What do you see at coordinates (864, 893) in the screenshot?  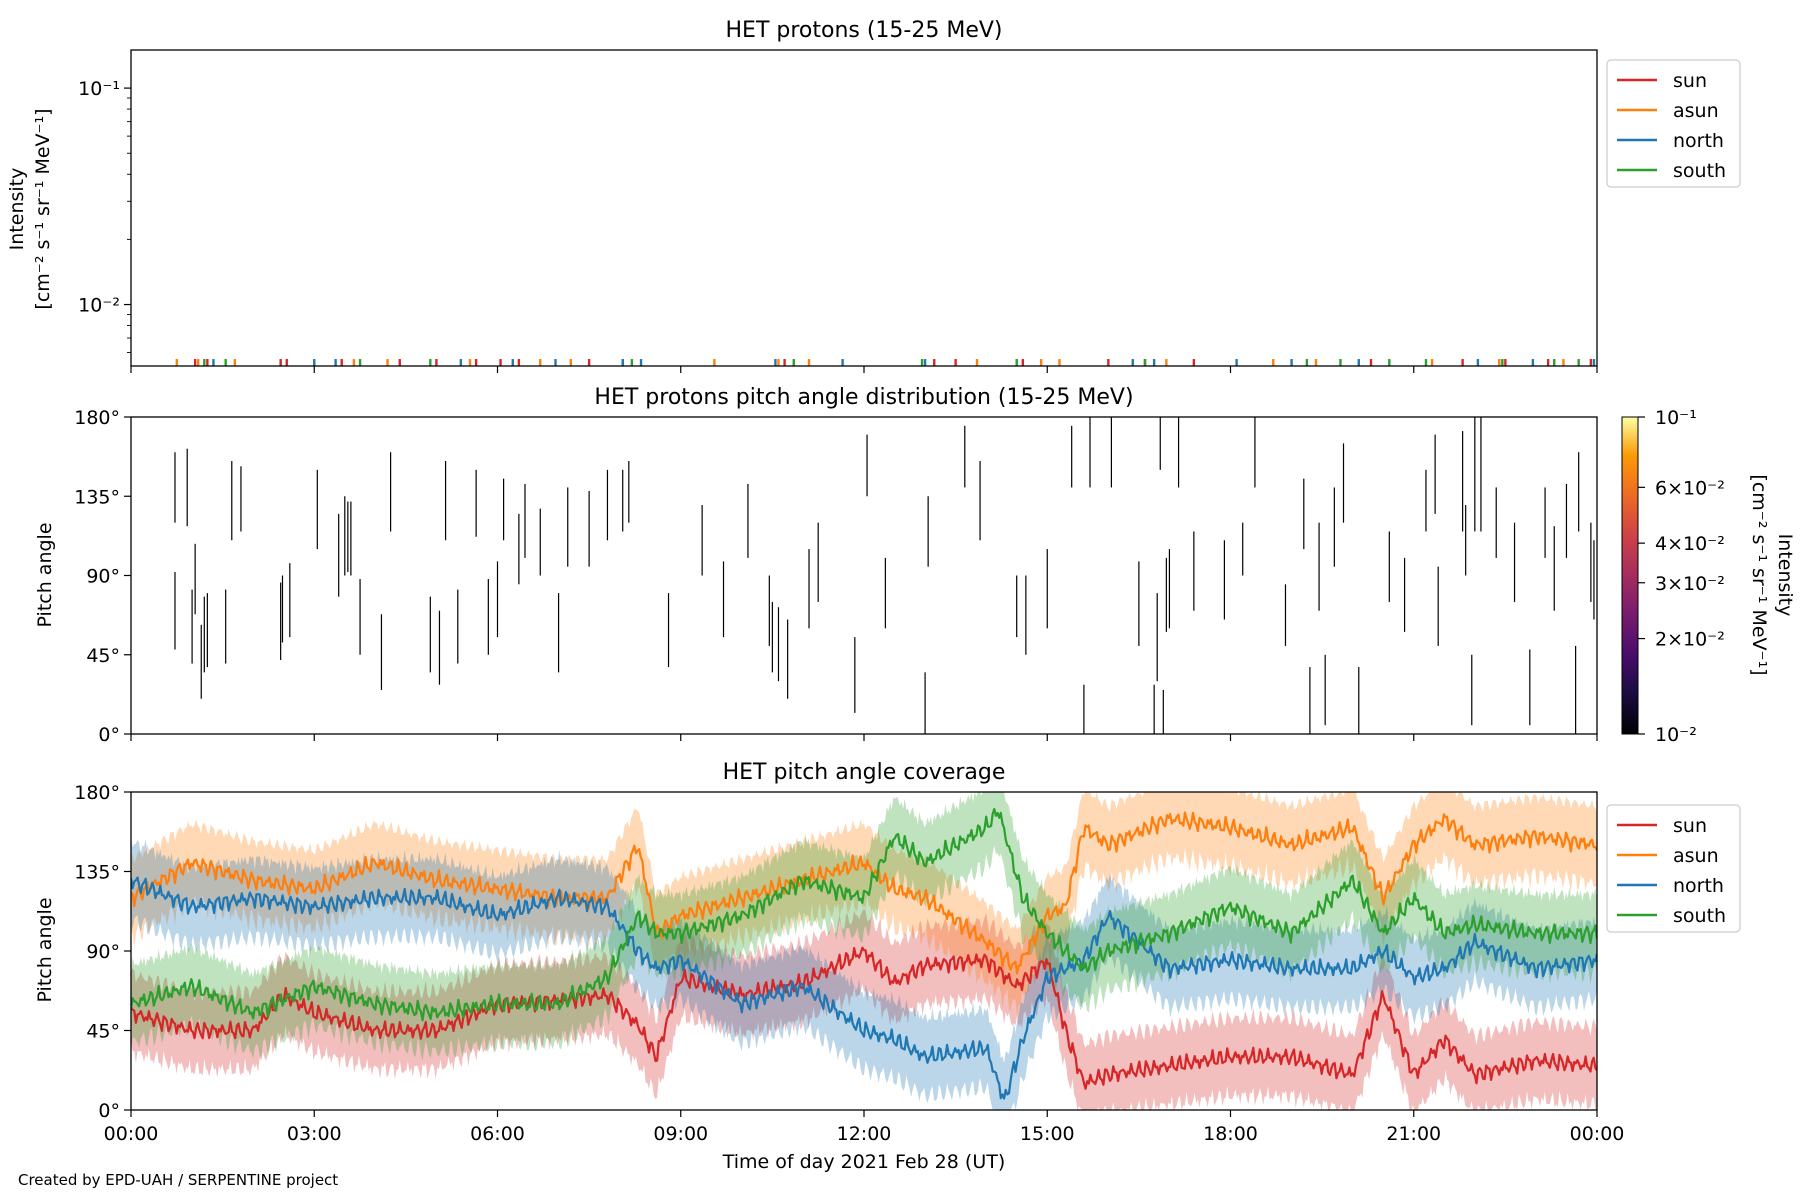 I see `line-asun` at bounding box center [864, 893].